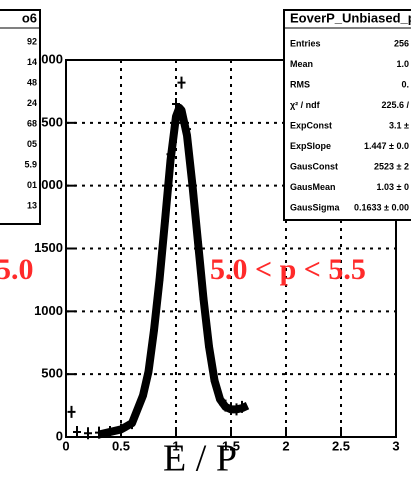 This screenshot has height=491, width=411. What do you see at coordinates (17, 269) in the screenshot?
I see `annotation: 5.0` at bounding box center [17, 269].